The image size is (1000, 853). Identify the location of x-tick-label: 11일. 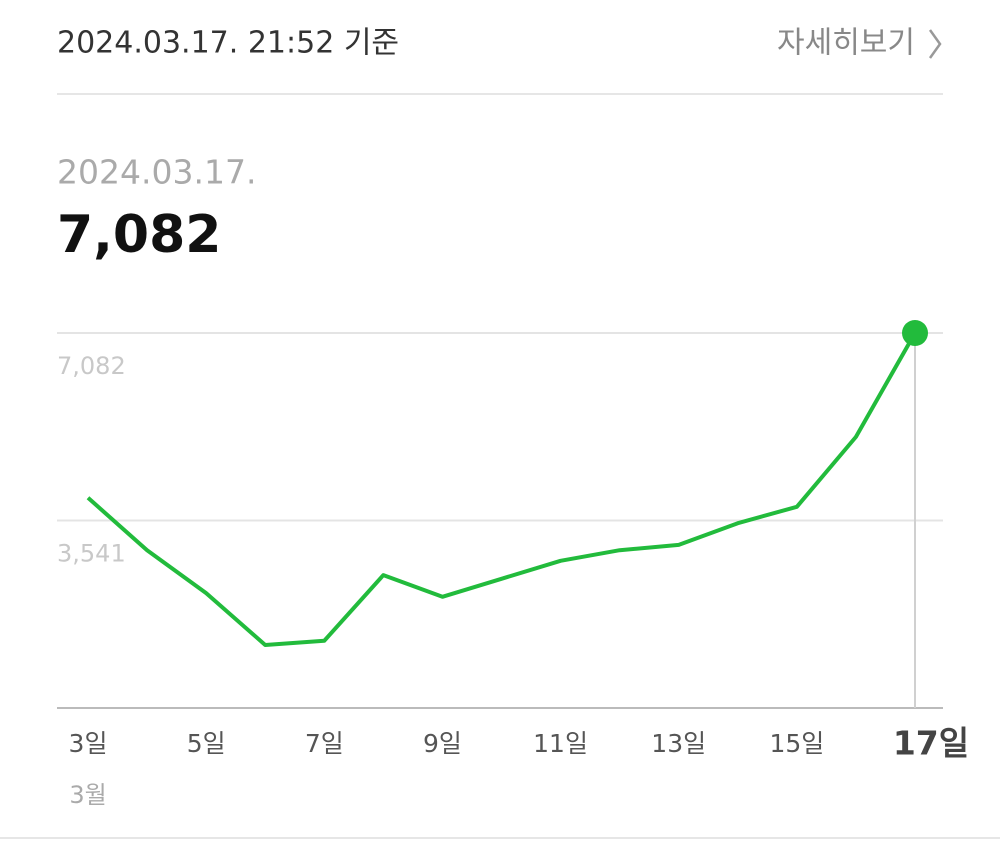
(560, 743).